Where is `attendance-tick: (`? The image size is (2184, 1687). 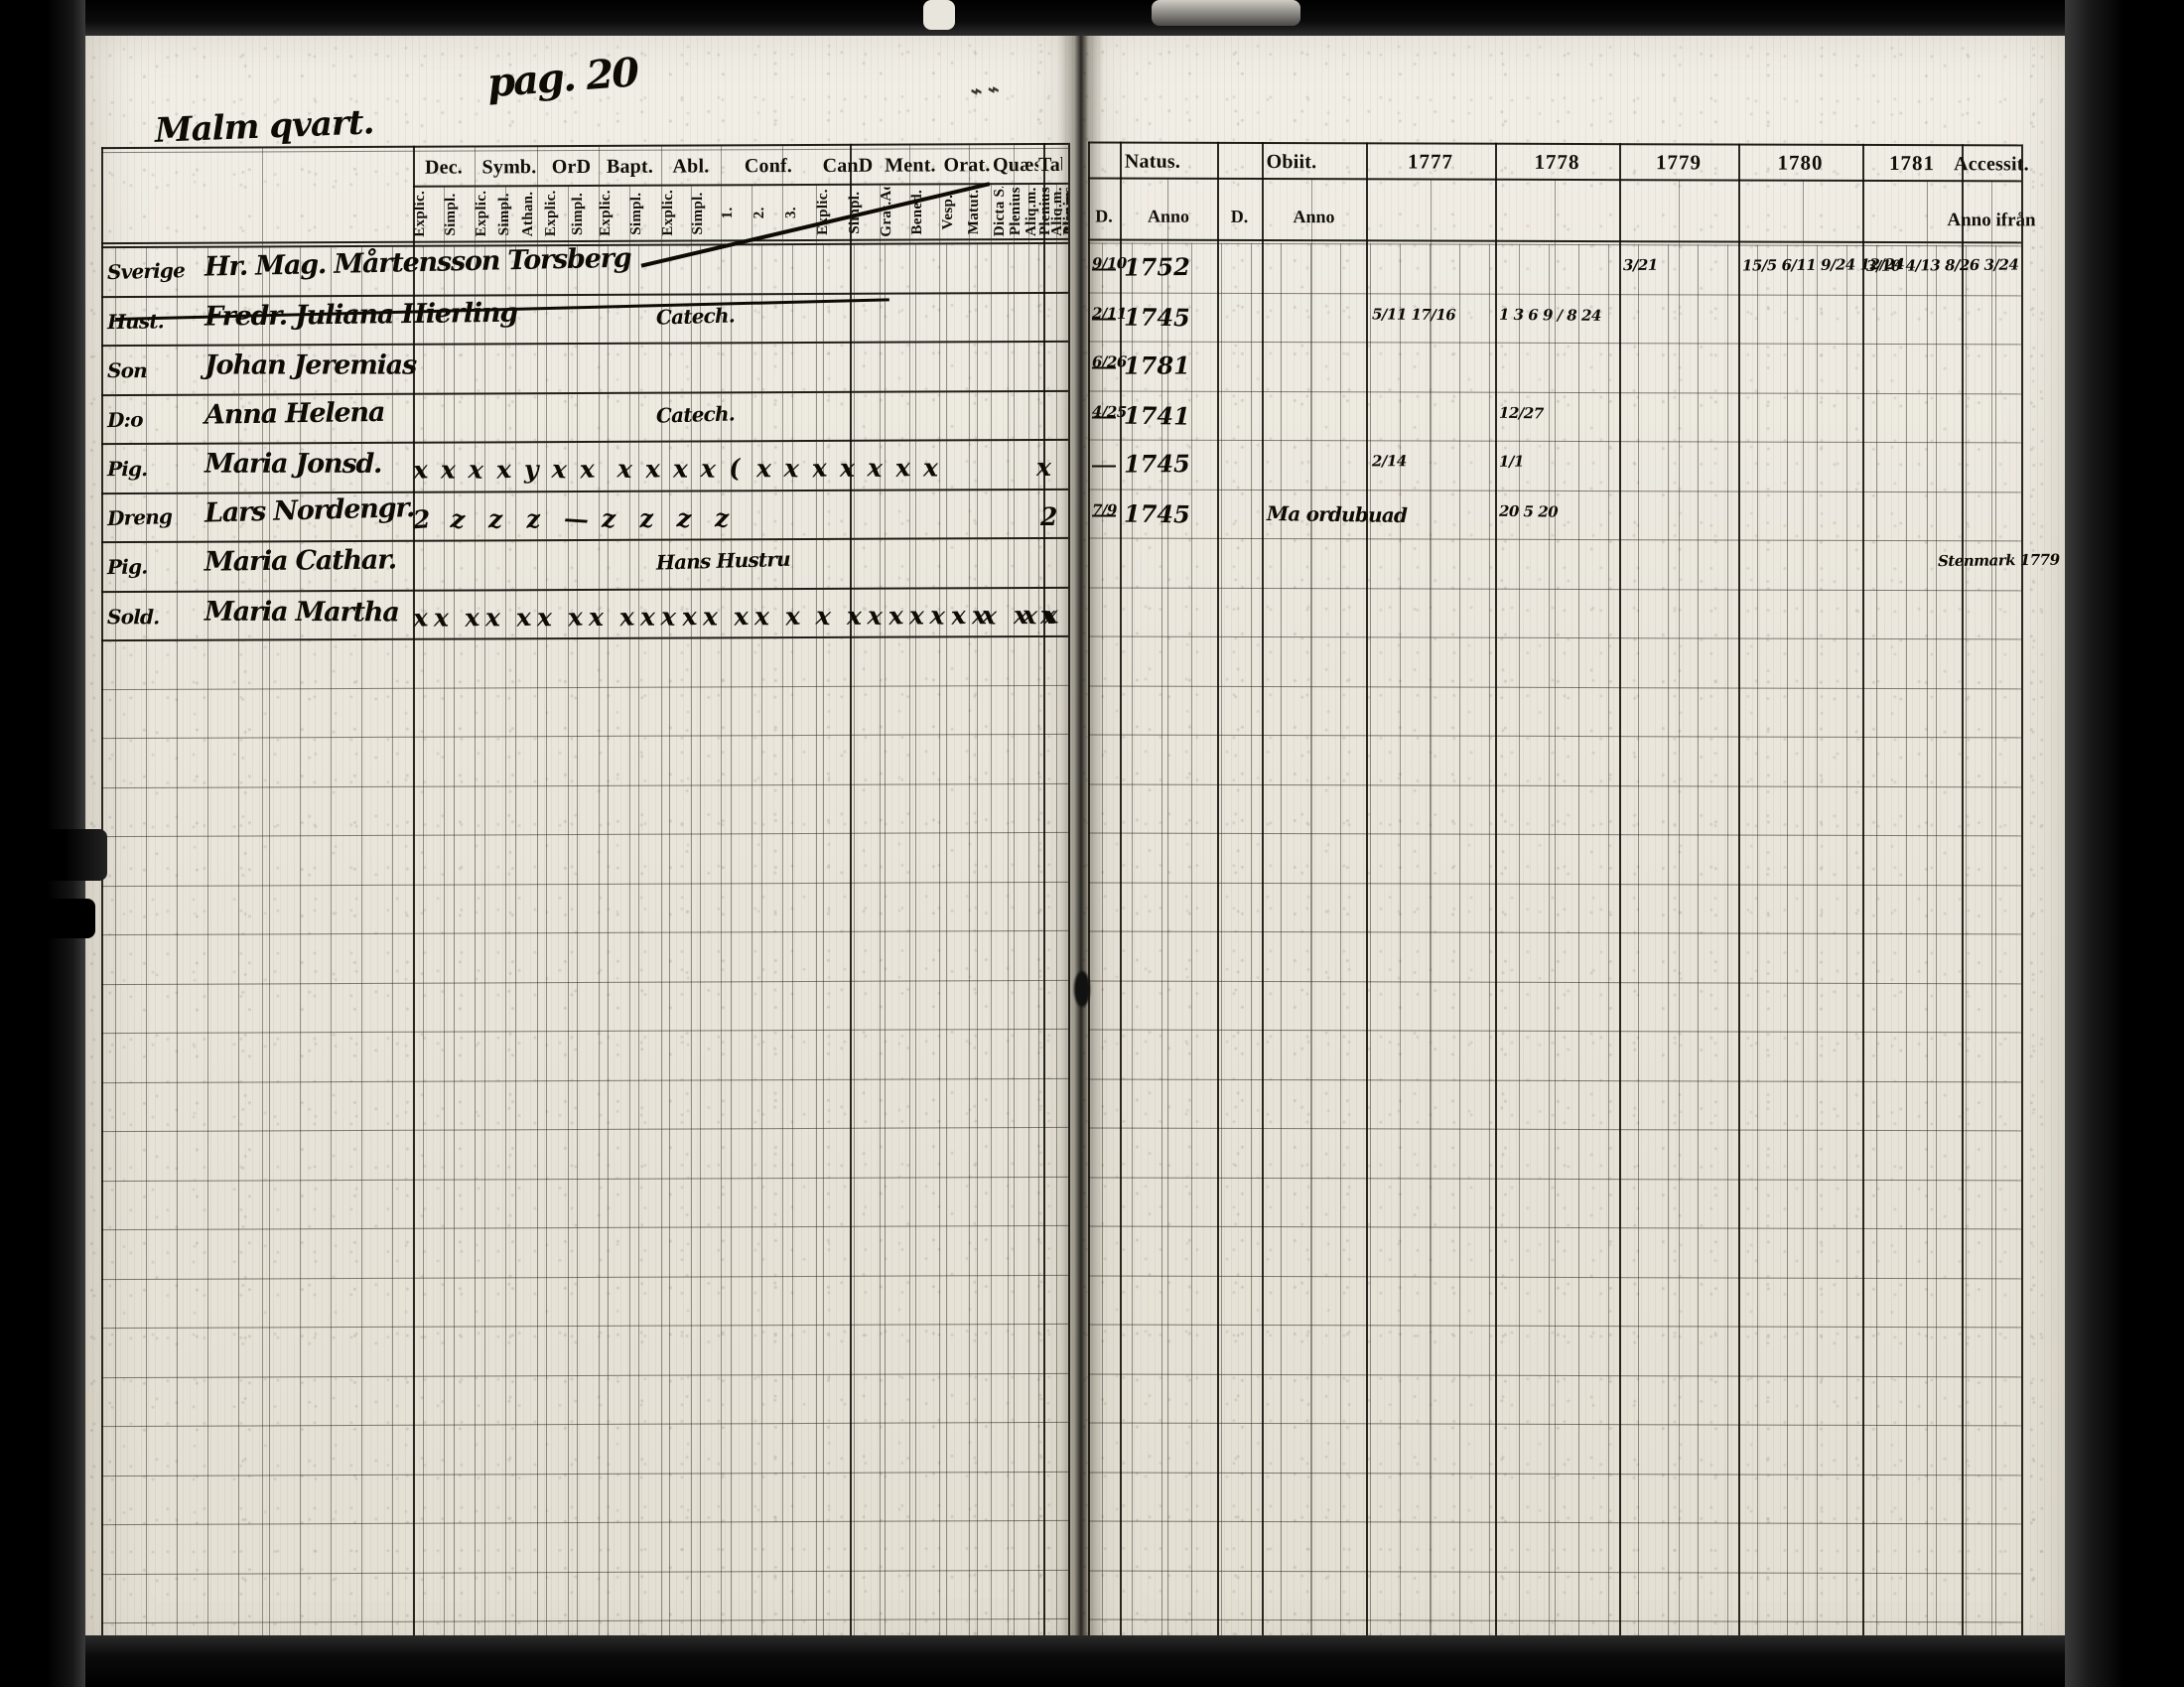
attendance-tick: ( is located at coordinates (735, 468).